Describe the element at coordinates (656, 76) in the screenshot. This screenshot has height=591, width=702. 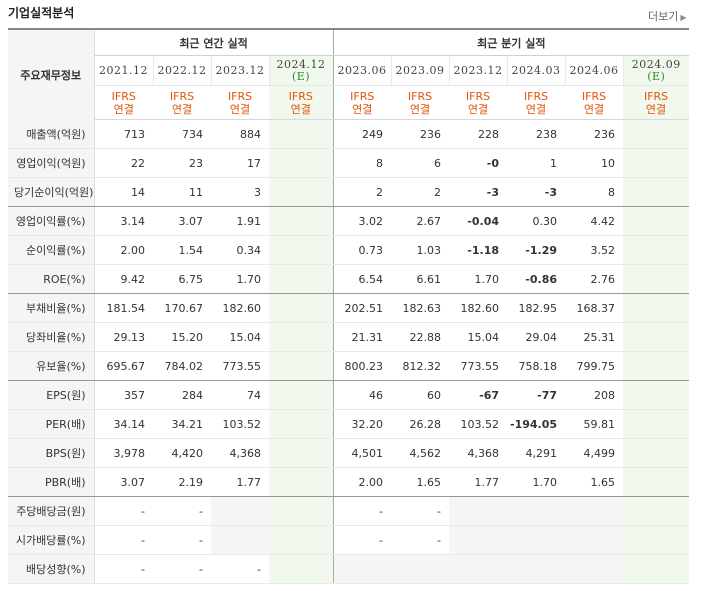
I see `estimate-marker: (E)` at that location.